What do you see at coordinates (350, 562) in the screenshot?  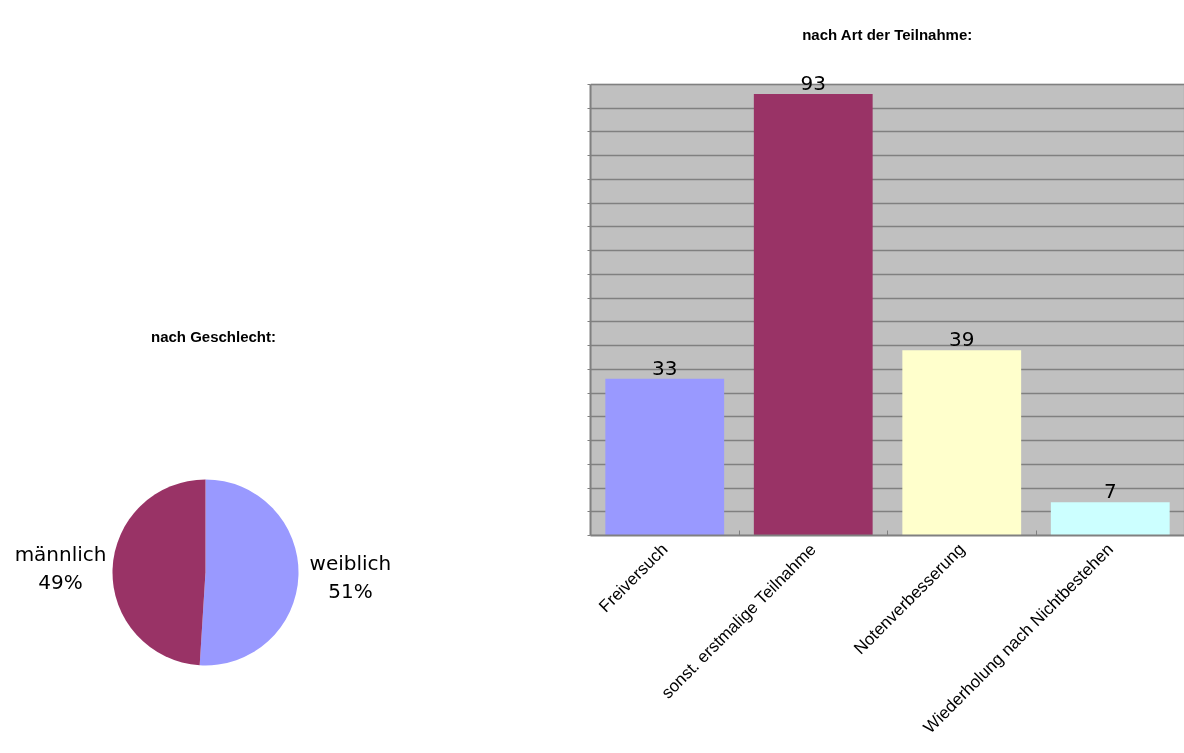 I see `slice-label: weiblich` at bounding box center [350, 562].